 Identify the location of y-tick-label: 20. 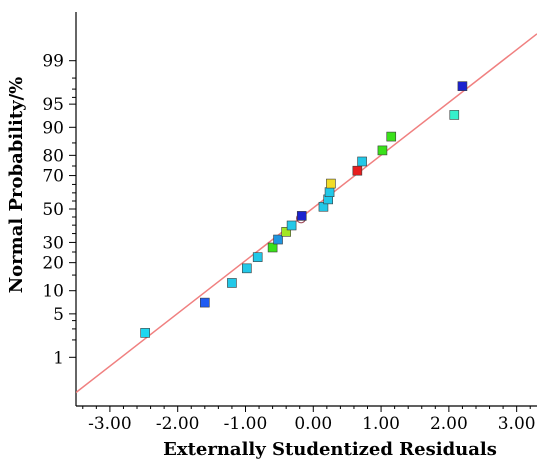
(53, 264).